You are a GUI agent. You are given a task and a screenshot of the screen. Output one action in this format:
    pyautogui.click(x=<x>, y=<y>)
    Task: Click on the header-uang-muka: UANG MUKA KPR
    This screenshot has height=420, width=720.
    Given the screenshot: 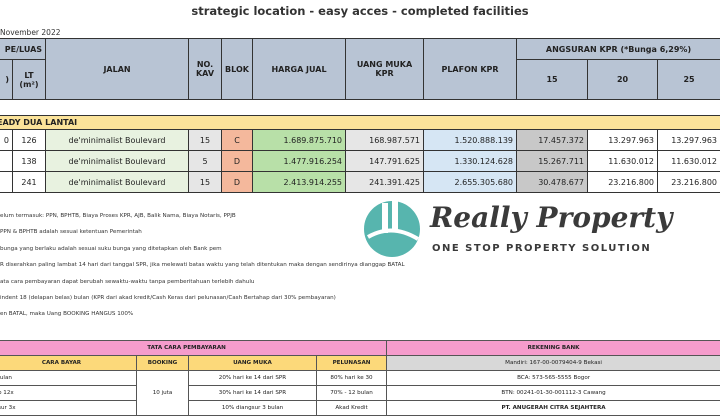 What is the action you would take?
    pyautogui.click(x=385, y=69)
    